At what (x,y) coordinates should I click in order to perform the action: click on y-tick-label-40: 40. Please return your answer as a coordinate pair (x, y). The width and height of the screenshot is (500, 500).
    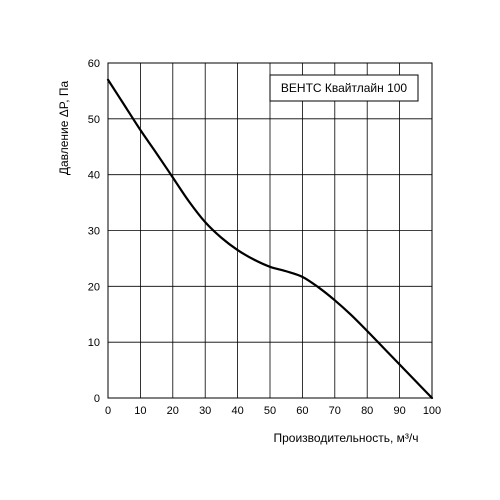
    Looking at the image, I should click on (94, 176).